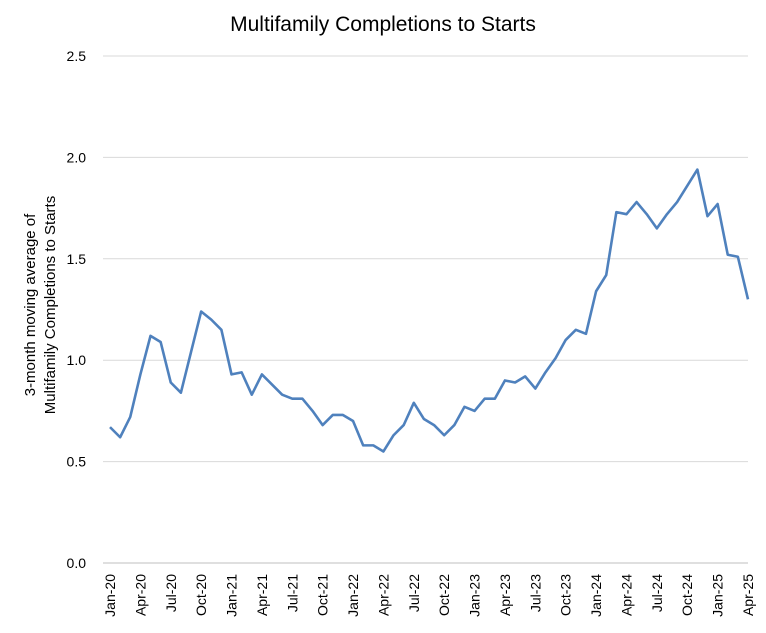  I want to click on x-tick-label: Oct-20, so click(201, 595).